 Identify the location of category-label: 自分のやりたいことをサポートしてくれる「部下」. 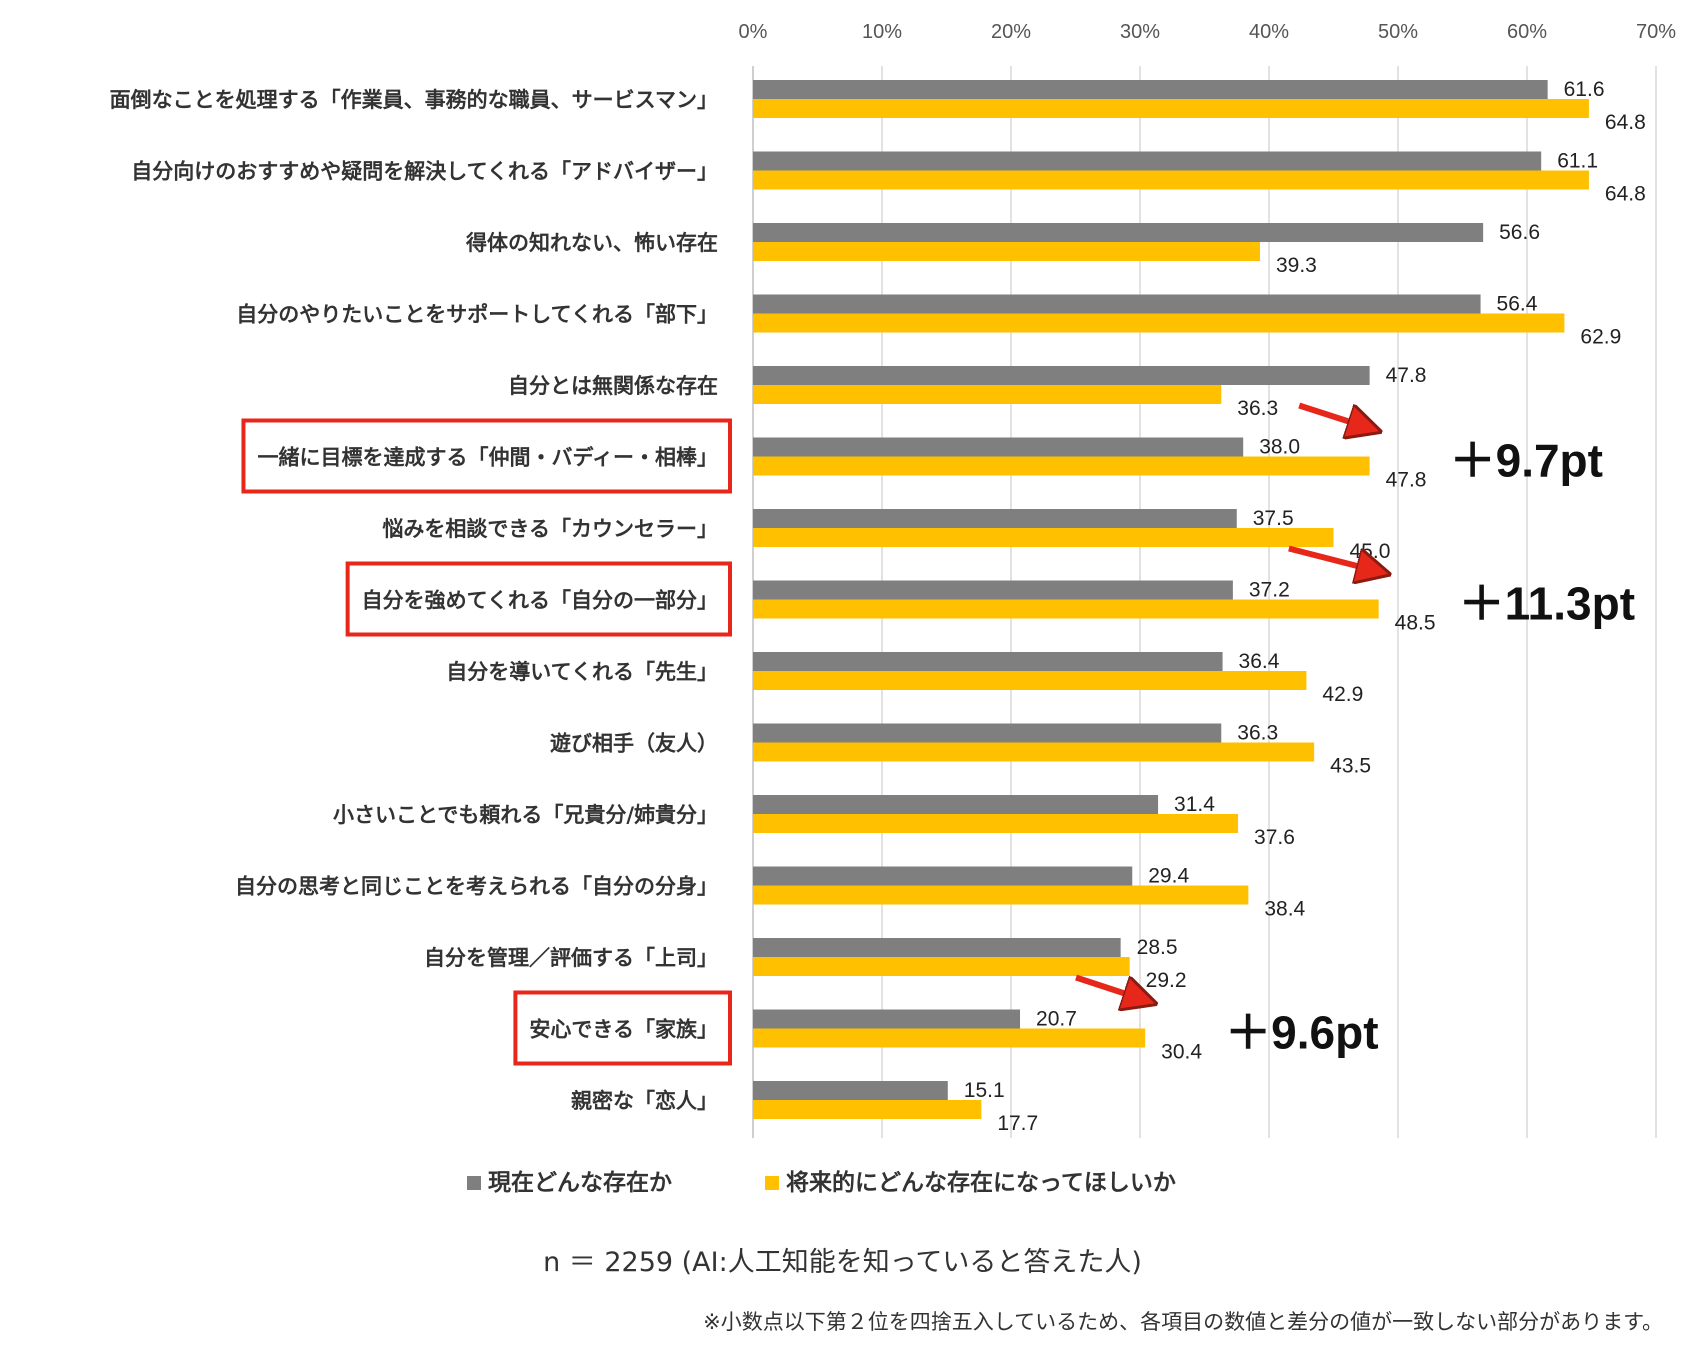
(477, 315).